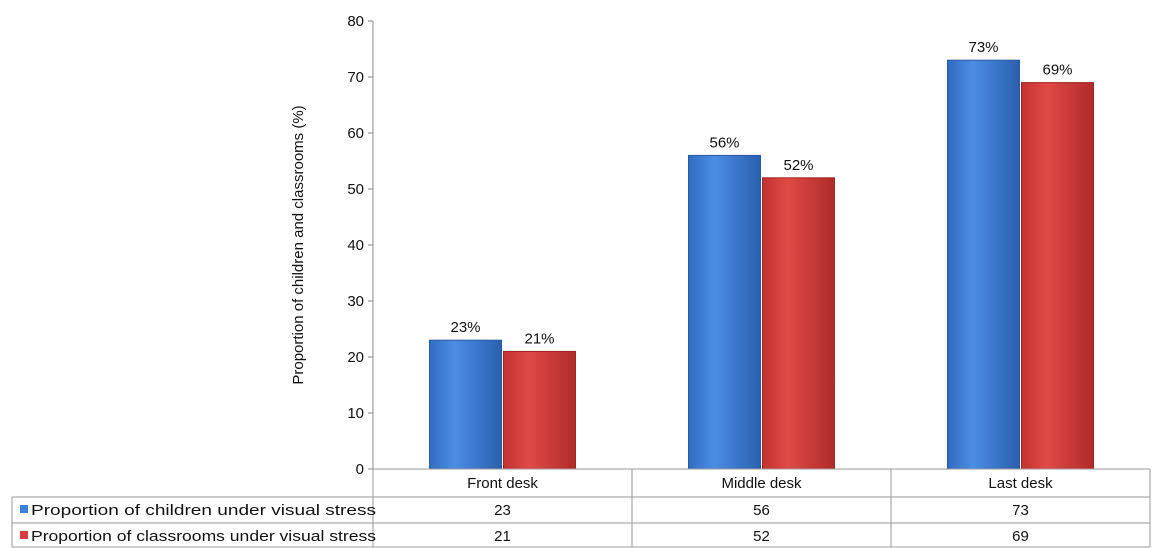 This screenshot has height=548, width=1152. What do you see at coordinates (798, 165) in the screenshot?
I see `data-label: 52%` at bounding box center [798, 165].